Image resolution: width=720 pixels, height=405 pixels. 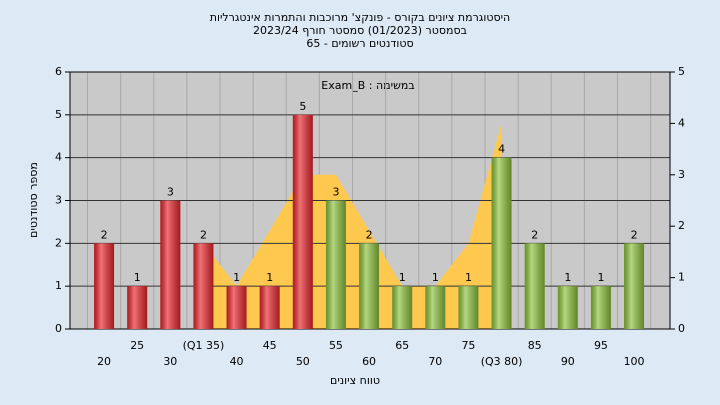 What do you see at coordinates (367, 85) in the screenshot?
I see `annotation: Exam_B : במשימה` at bounding box center [367, 85].